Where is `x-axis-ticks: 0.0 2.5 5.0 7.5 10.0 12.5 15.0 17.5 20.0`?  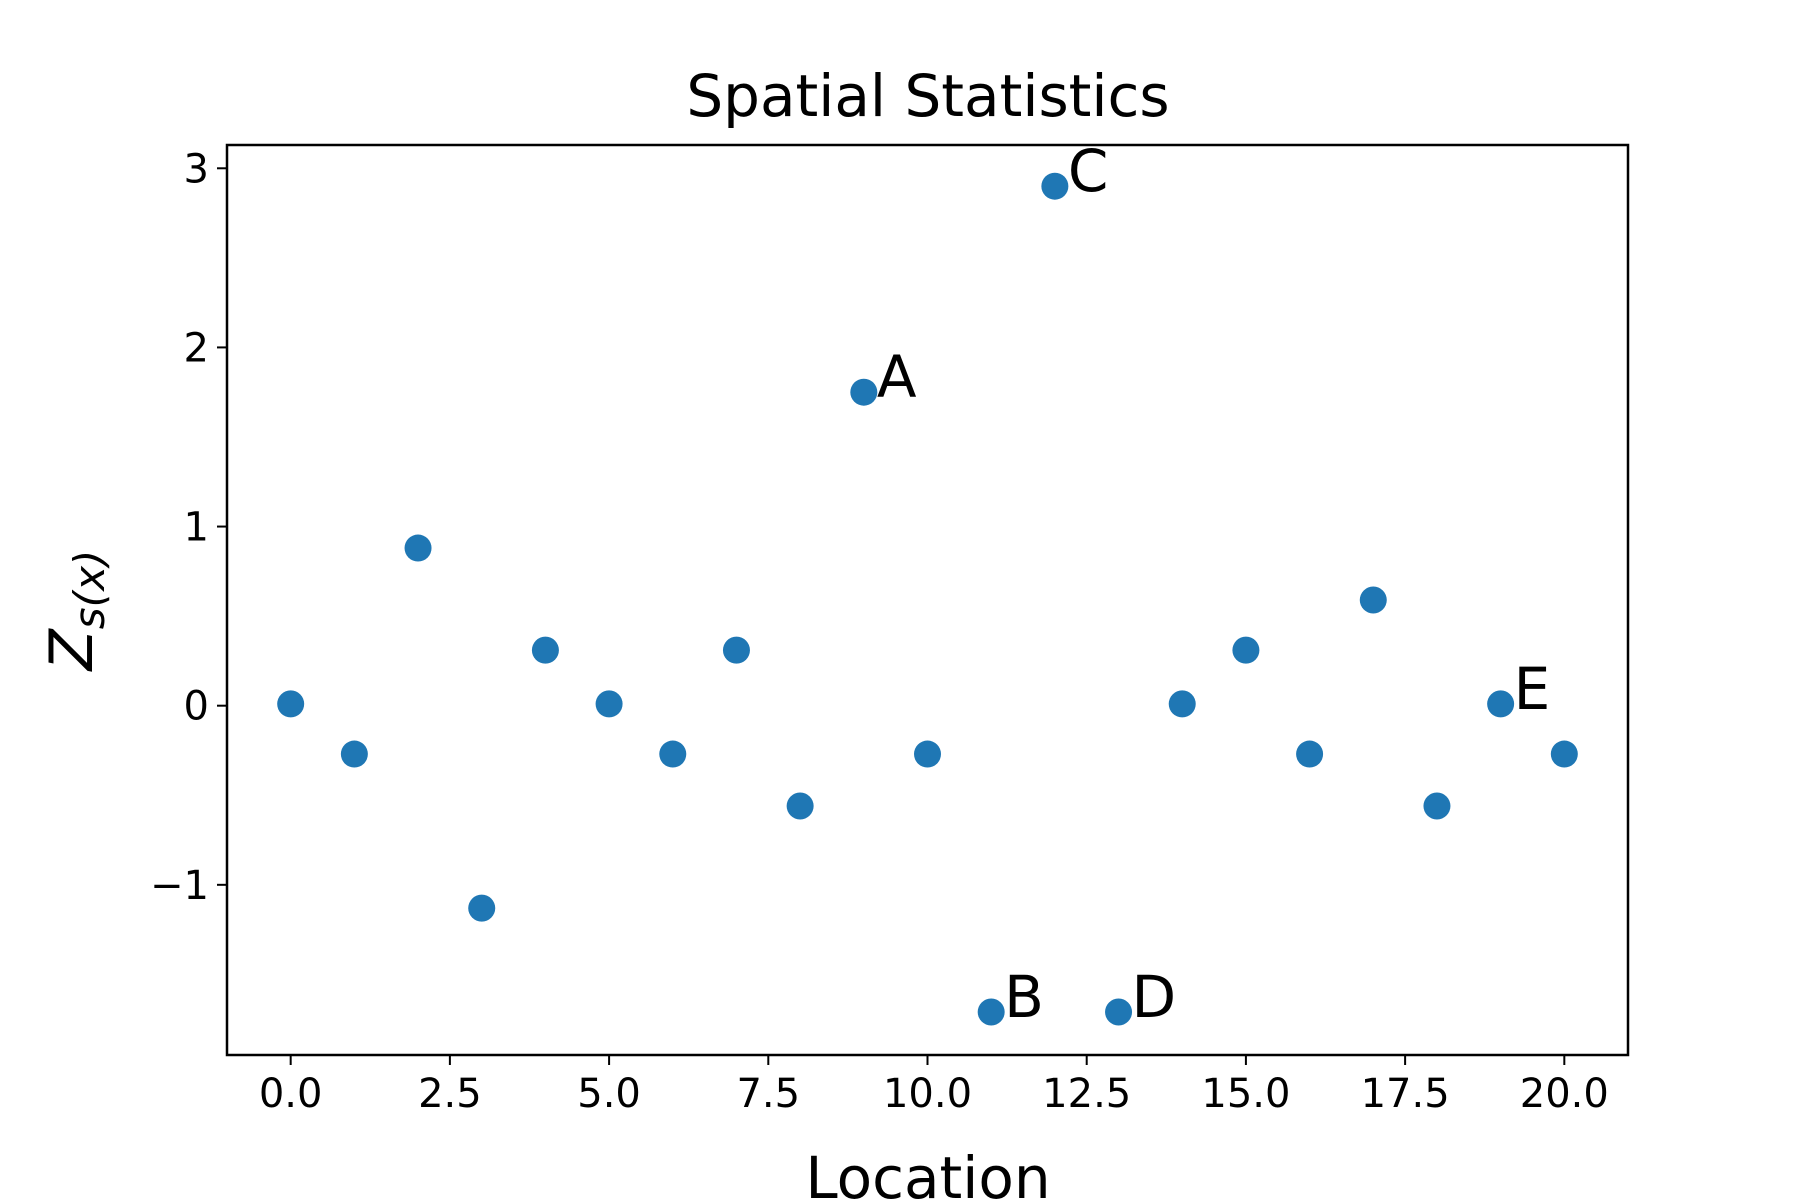 x-axis-ticks: 0.0 2.5 5.0 7.5 10.0 12.5 15.0 17.5 20.0 is located at coordinates (934, 1086).